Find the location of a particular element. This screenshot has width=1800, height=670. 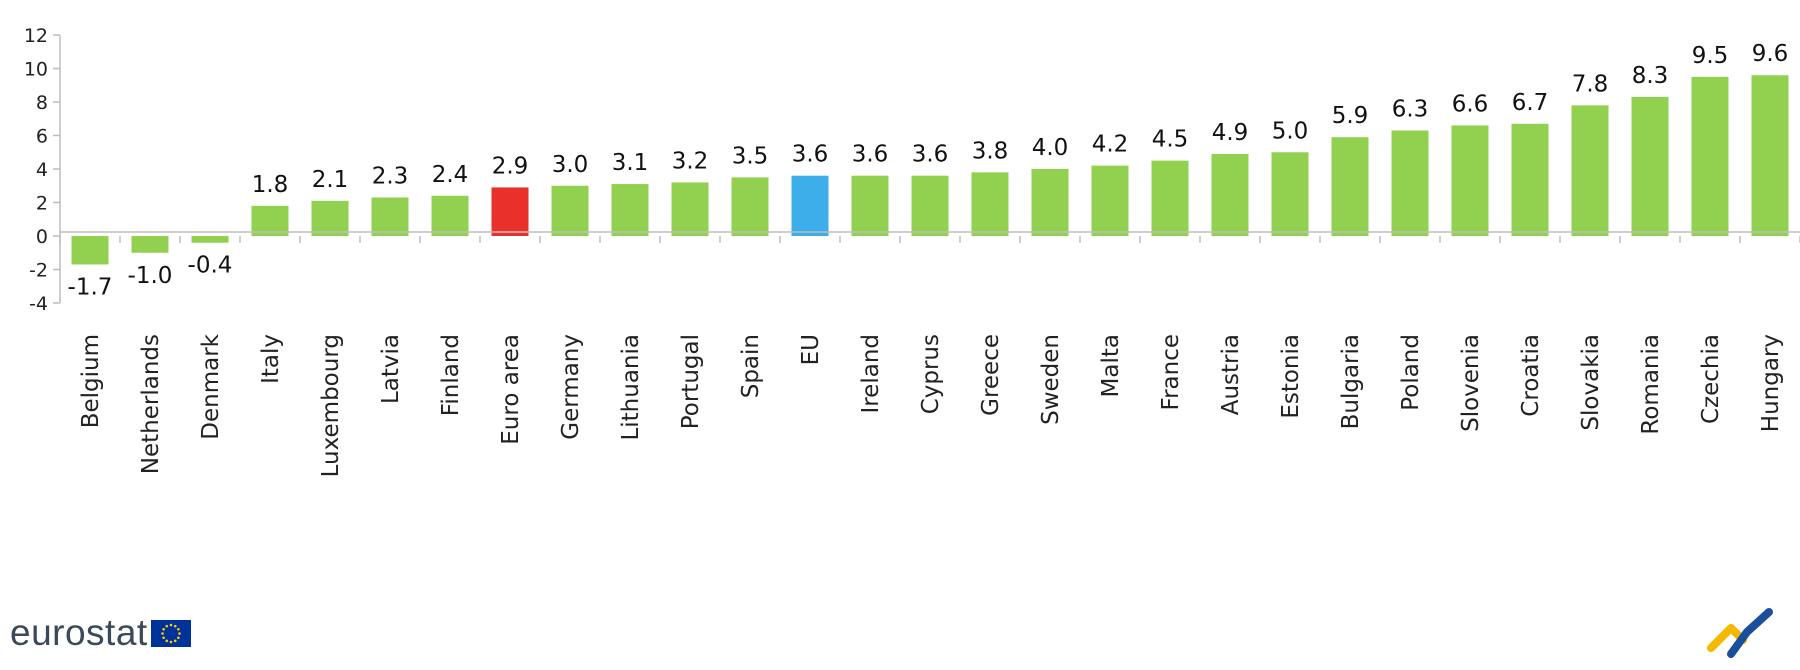

data-label: 6.7 is located at coordinates (1530, 103).